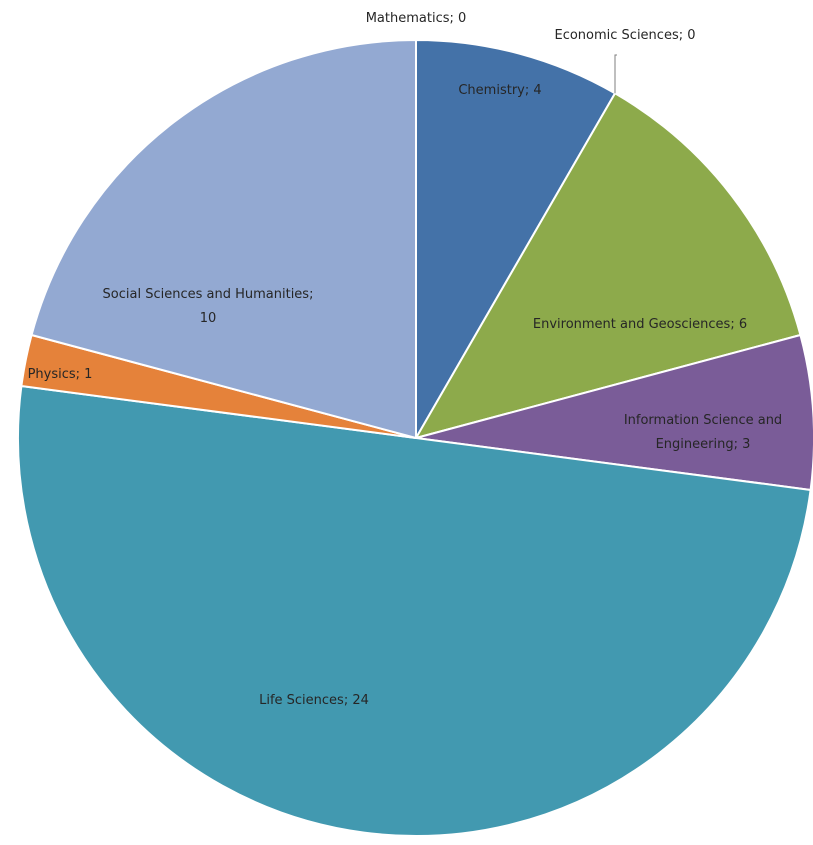  Describe the element at coordinates (416, 18) in the screenshot. I see `slice-label-mathematics: Mathematics; 0` at that location.